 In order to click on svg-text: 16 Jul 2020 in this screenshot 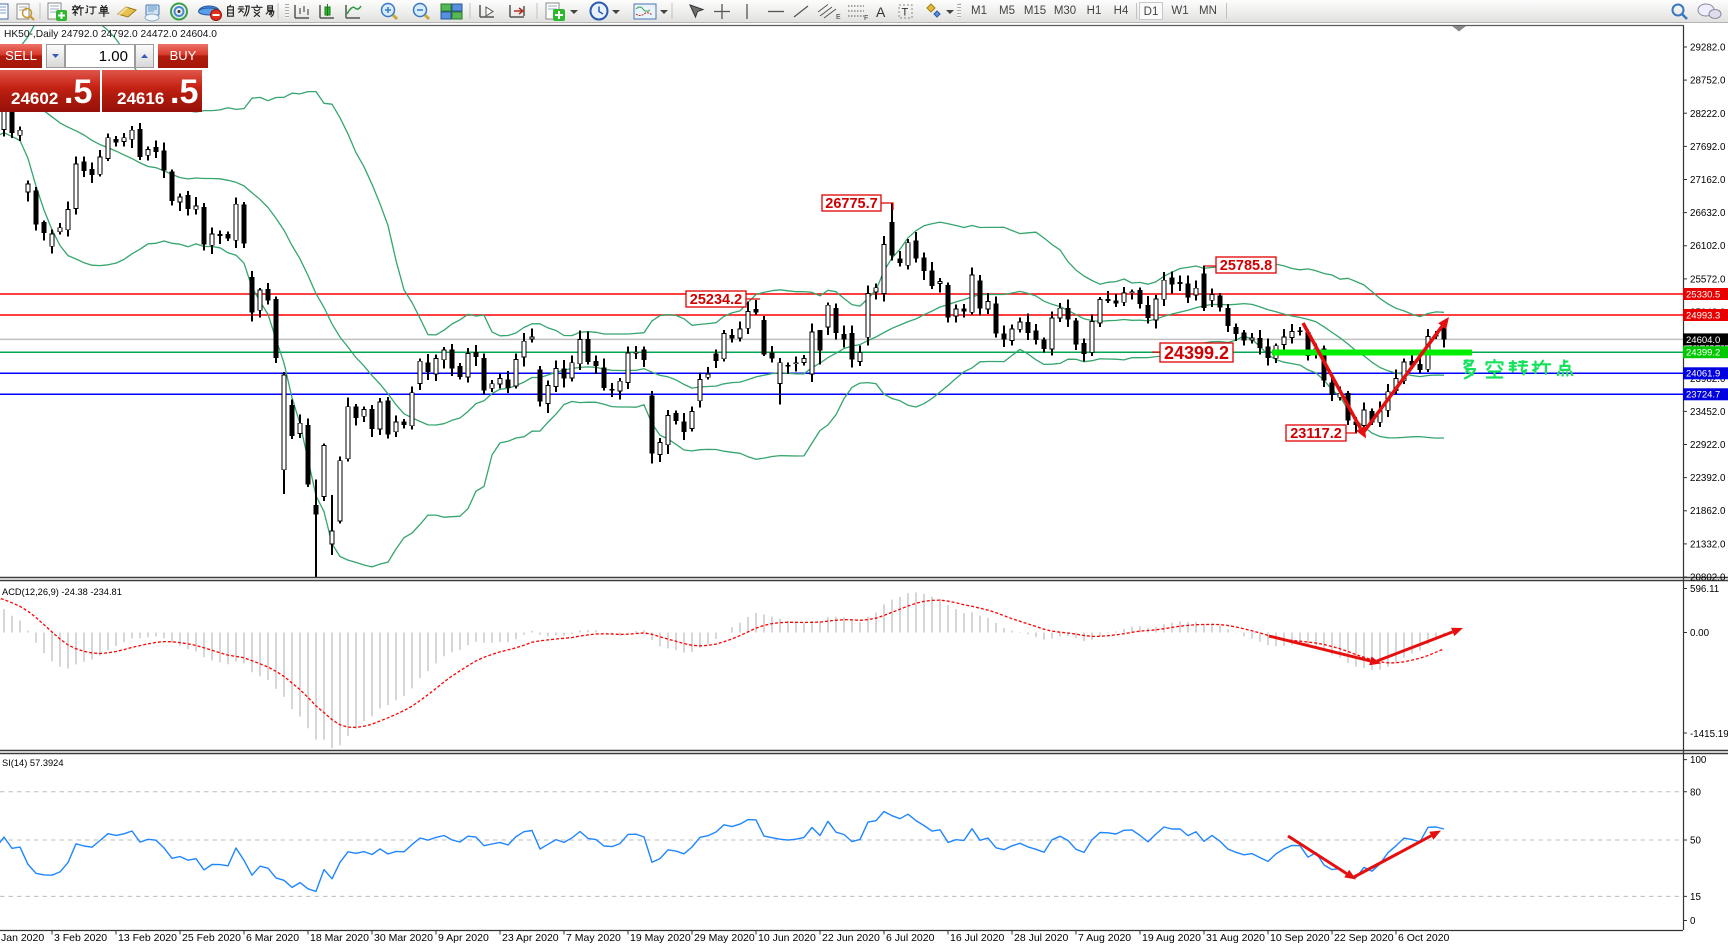, I will do `click(977, 938)`.